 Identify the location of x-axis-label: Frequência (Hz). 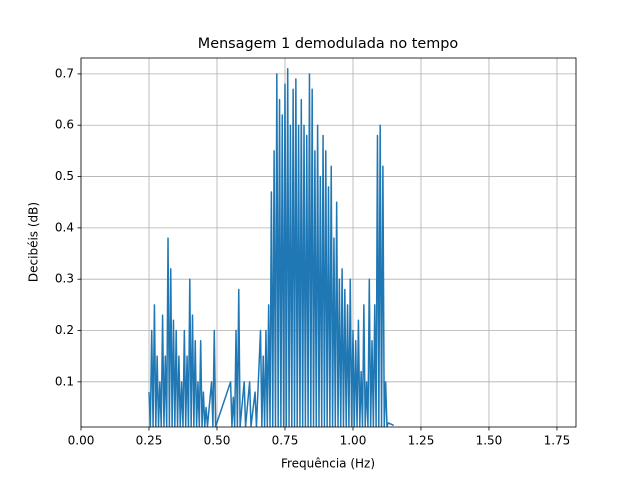
(328, 464).